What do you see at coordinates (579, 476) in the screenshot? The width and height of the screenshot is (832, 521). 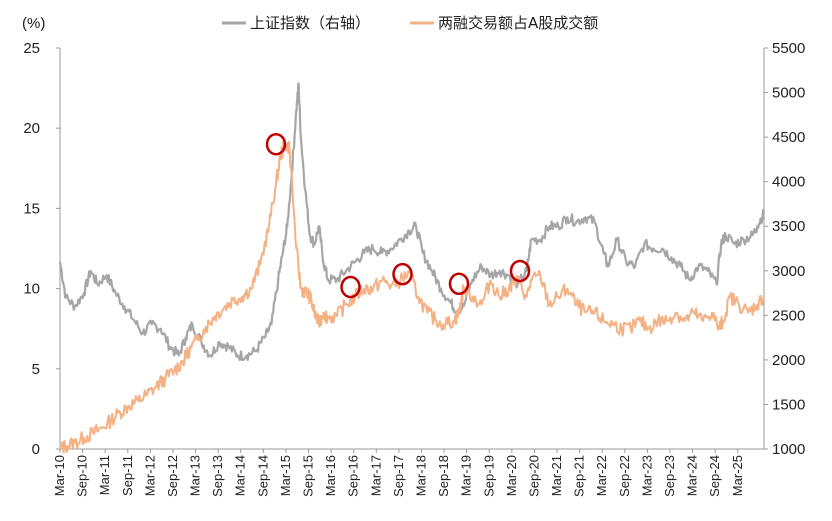 I see `x-tick-label: Sep-21` at bounding box center [579, 476].